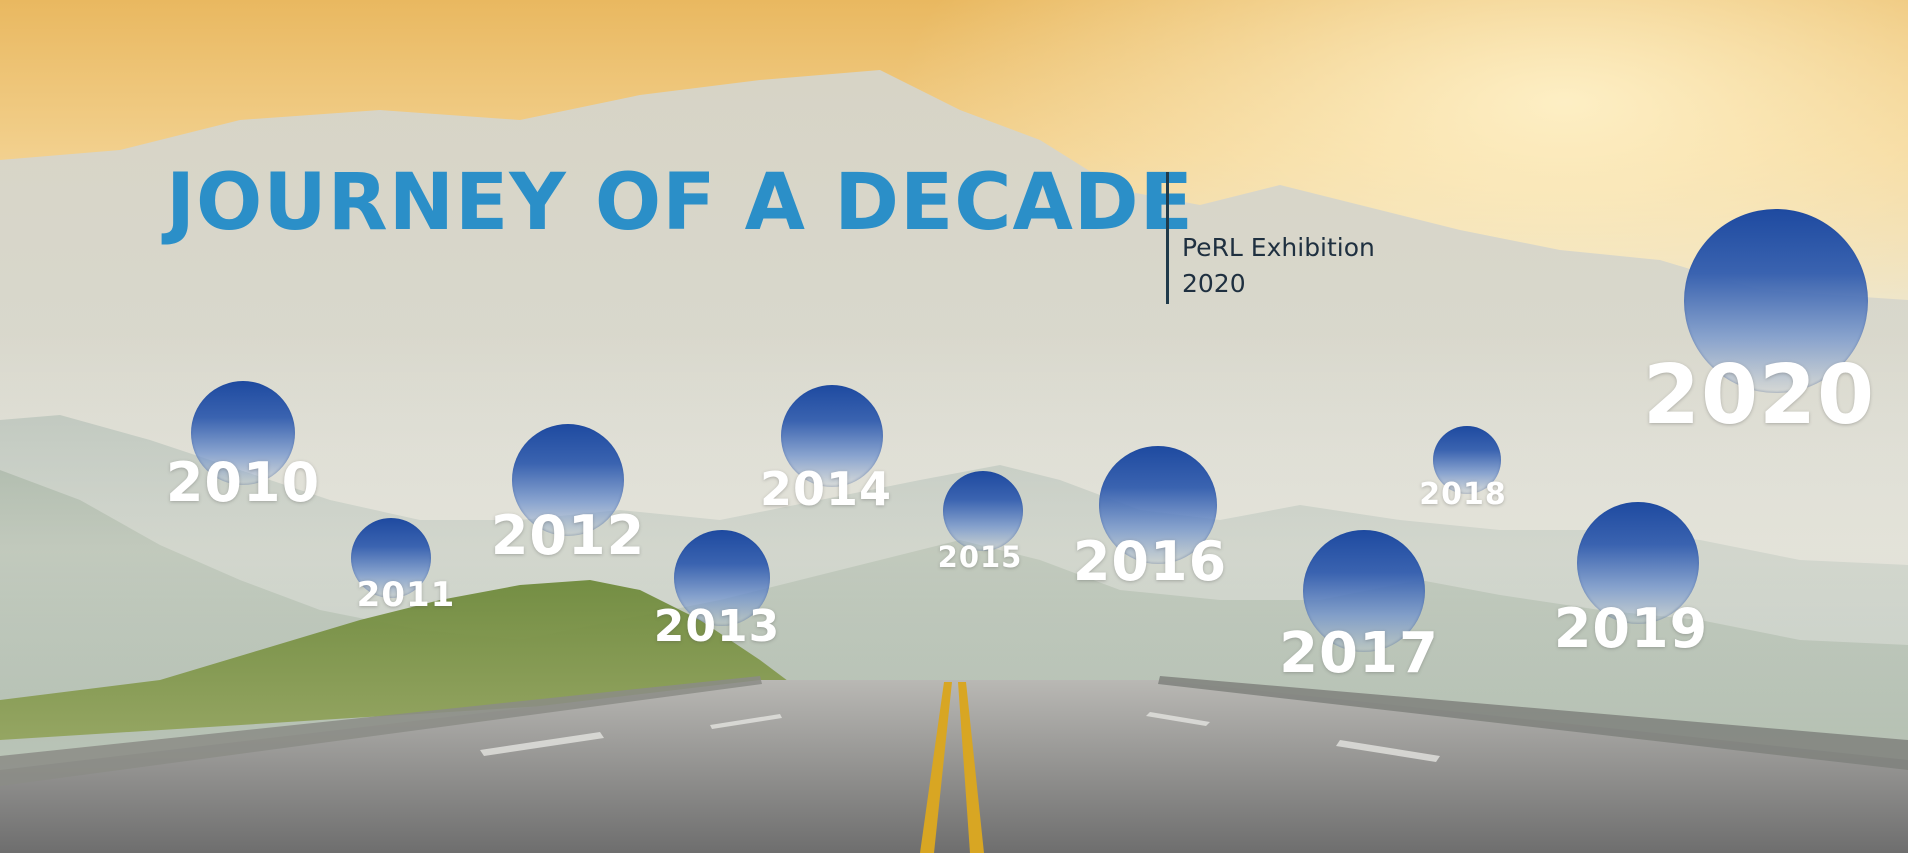  Describe the element at coordinates (568, 535) in the screenshot. I see `milestone-year: 2012` at that location.